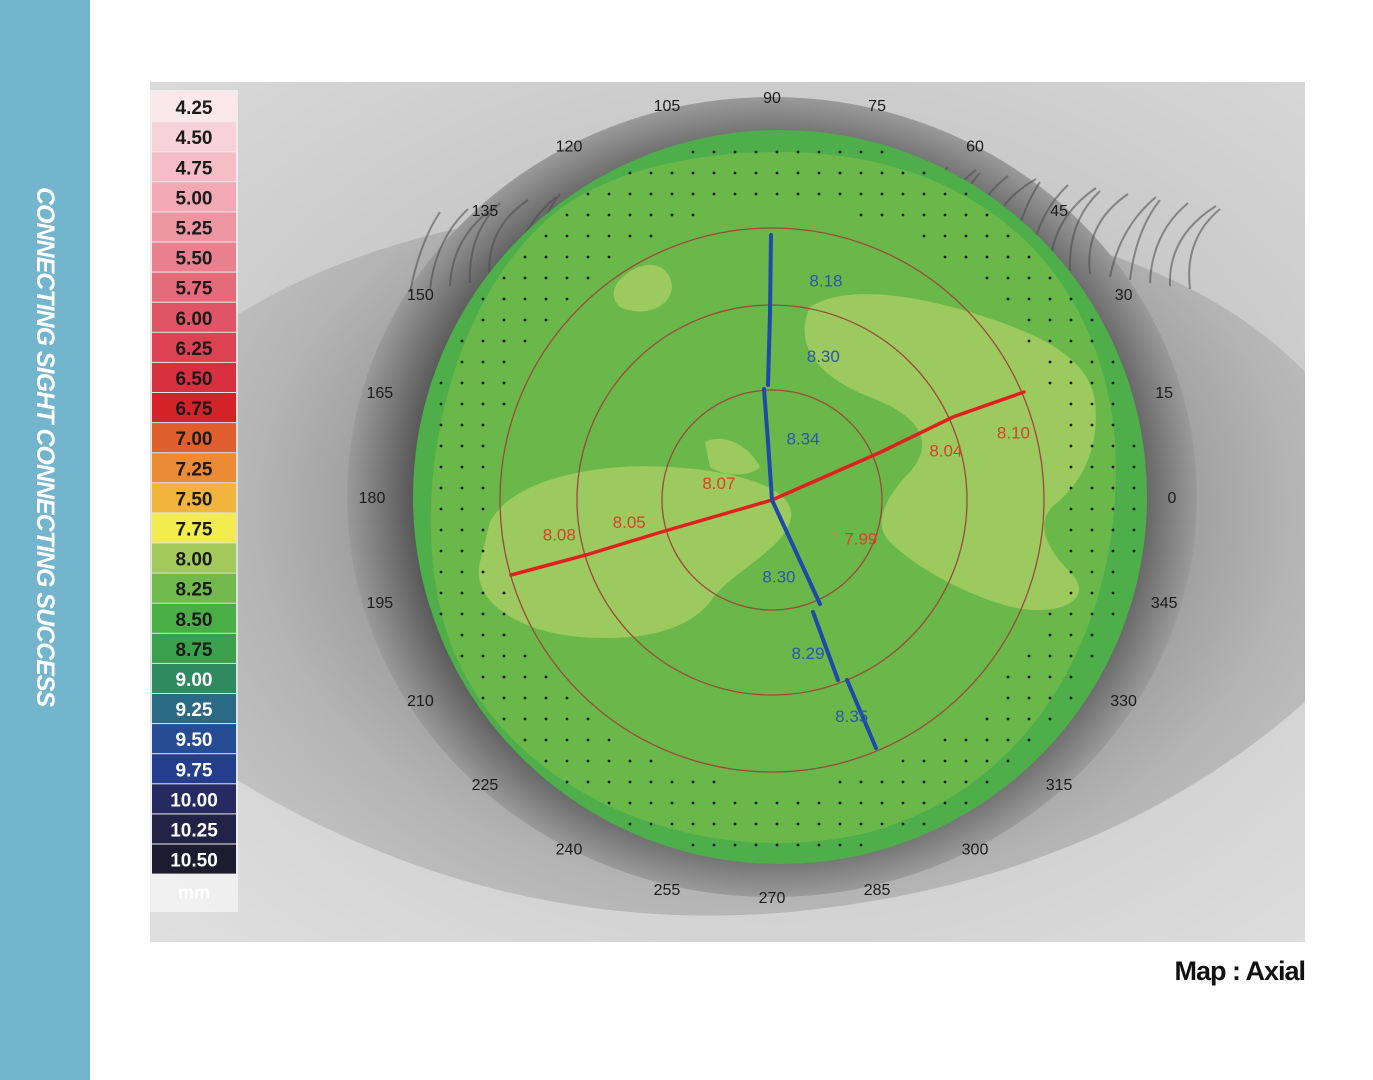 This screenshot has height=1080, width=1373. What do you see at coordinates (194, 710) in the screenshot?
I see `scale-label: 9.25` at bounding box center [194, 710].